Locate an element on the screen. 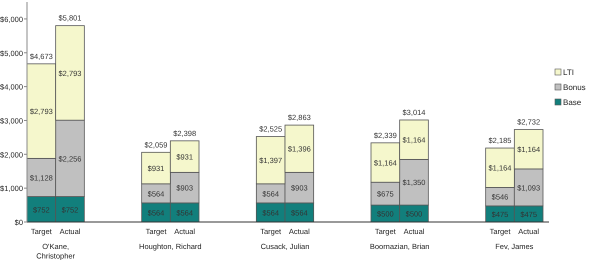  legend-label: LTI is located at coordinates (568, 72).